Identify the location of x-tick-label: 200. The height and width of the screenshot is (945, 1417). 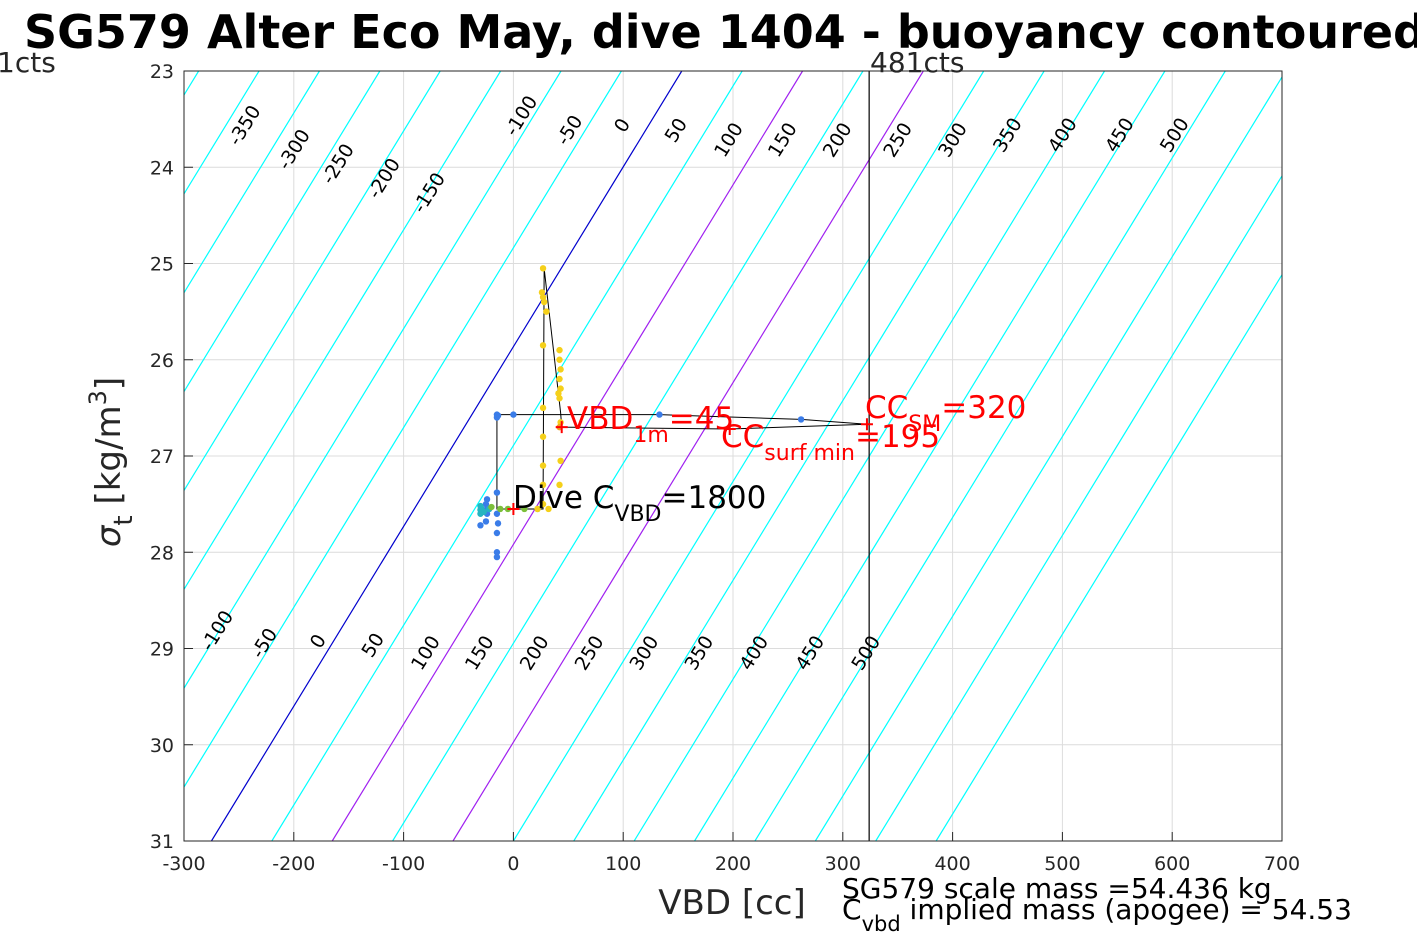
(733, 864).